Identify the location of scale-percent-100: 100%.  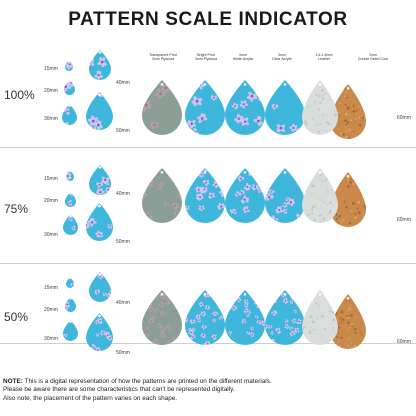
(19, 95).